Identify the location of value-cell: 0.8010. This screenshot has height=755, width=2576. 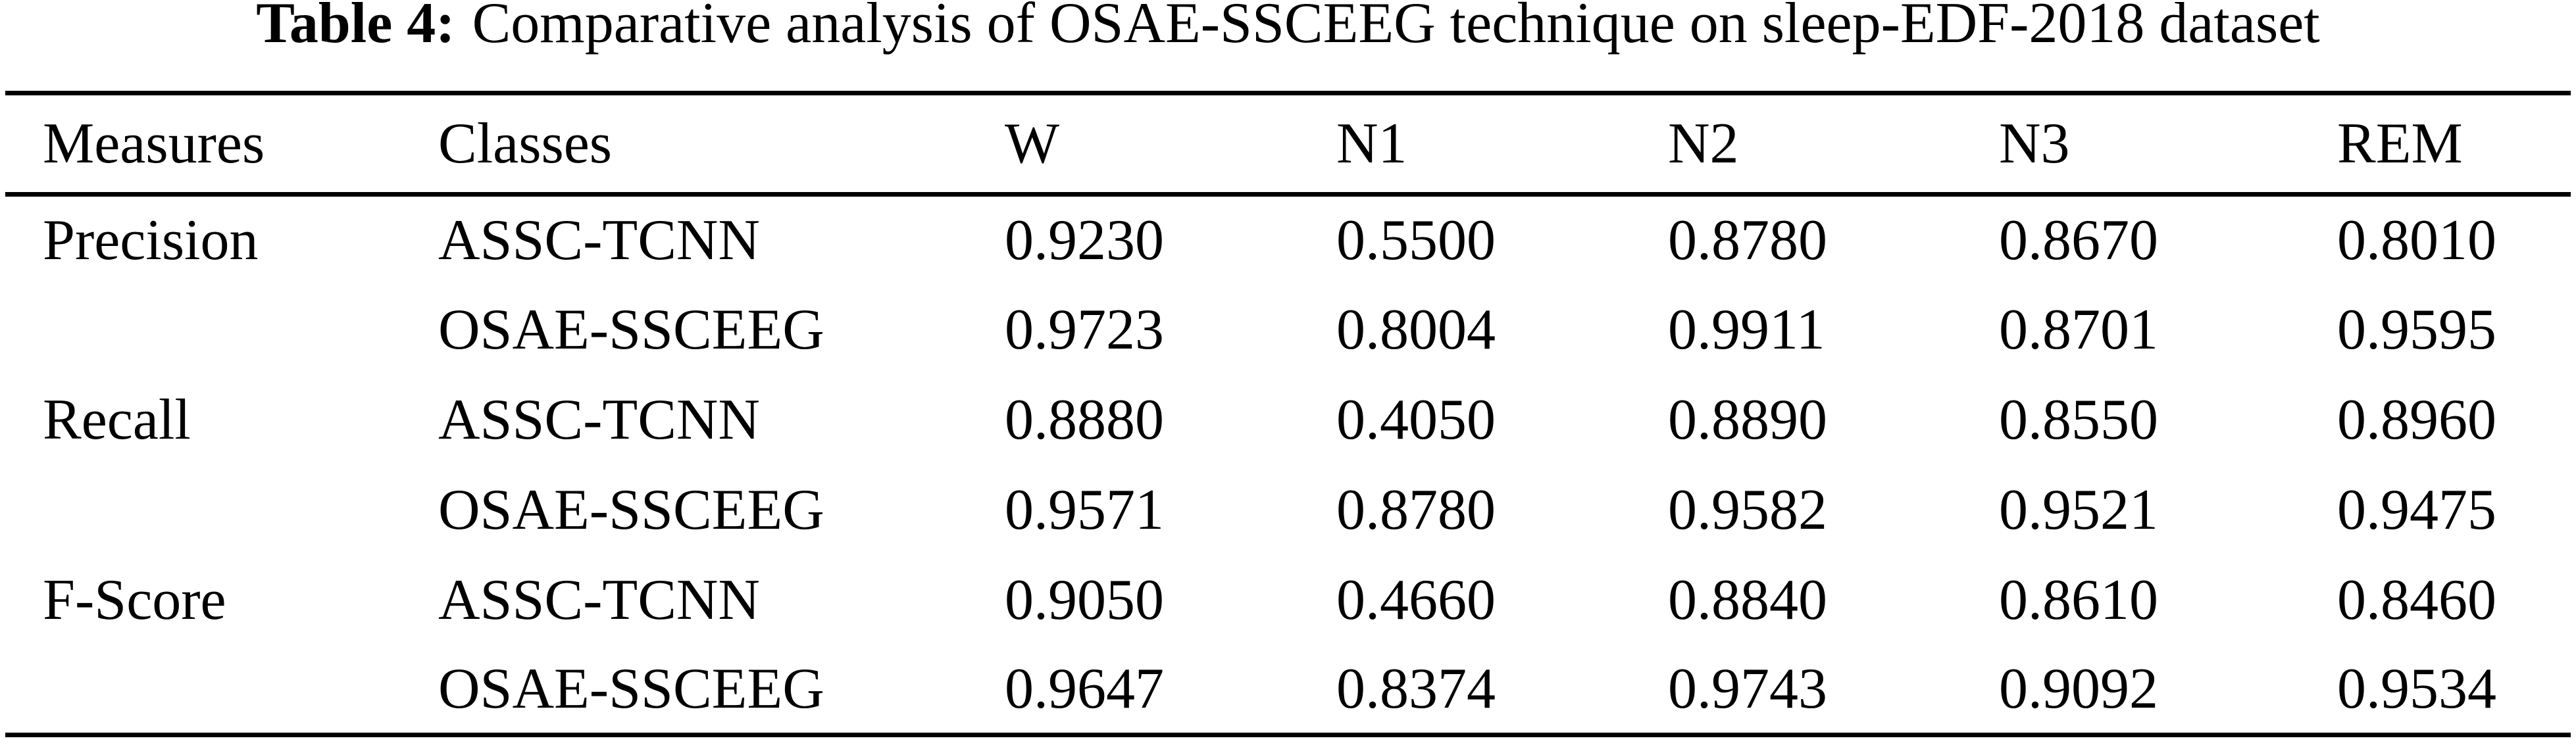
(2416, 240).